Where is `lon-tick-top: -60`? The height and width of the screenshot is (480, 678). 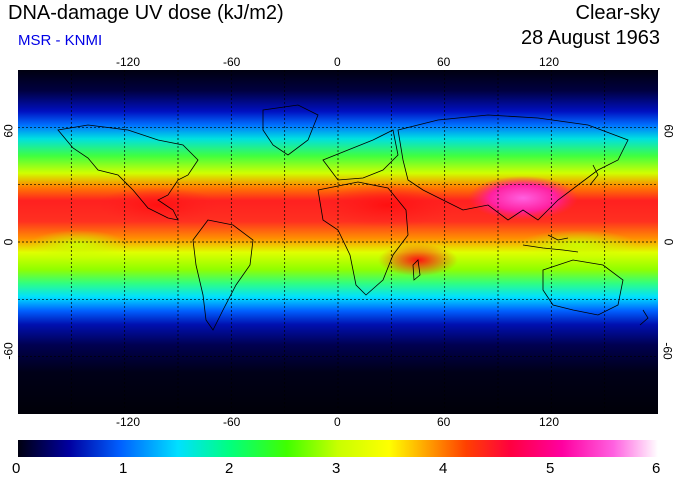 lon-tick-top: -60 is located at coordinates (232, 62).